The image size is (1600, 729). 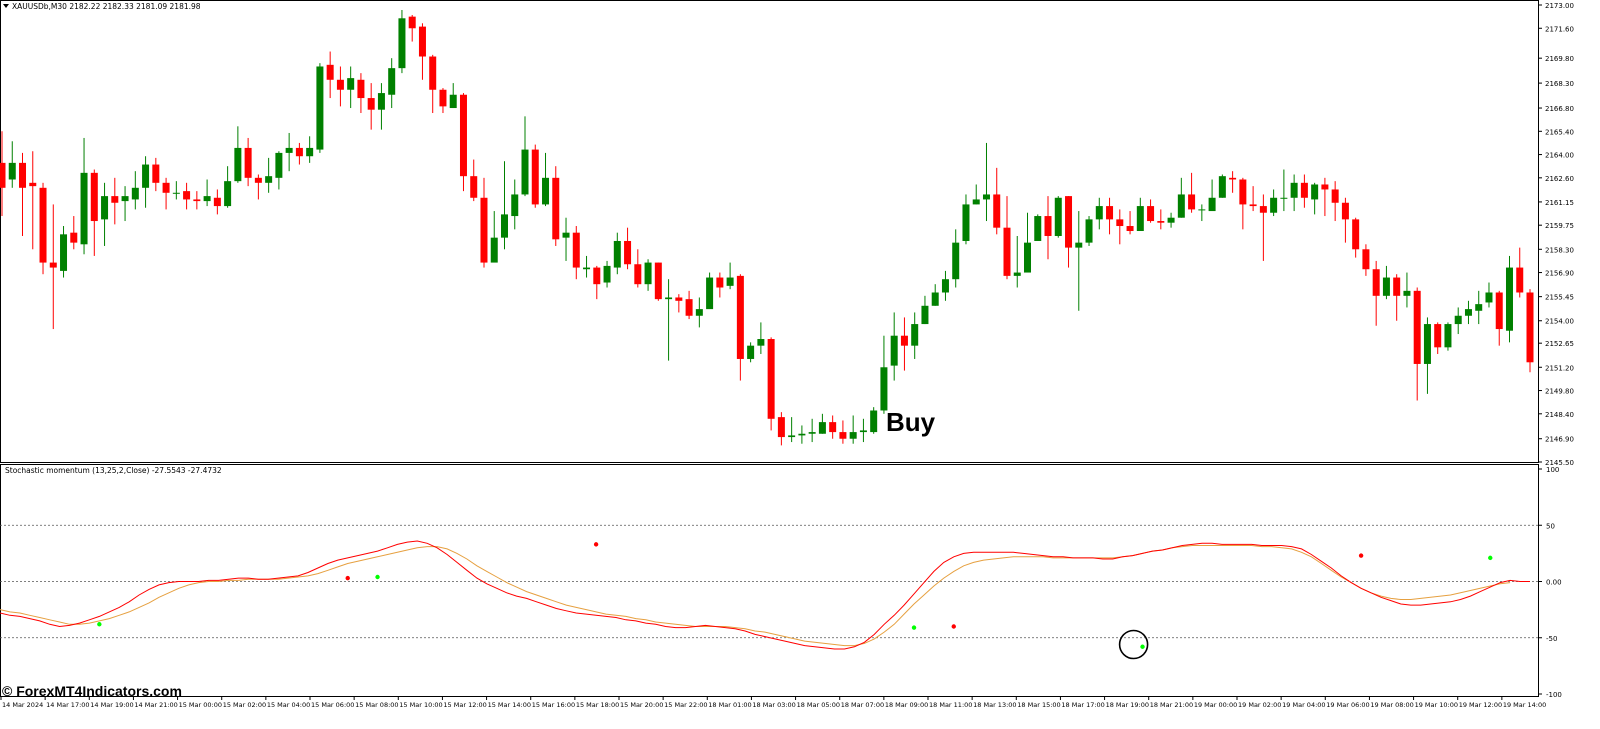 What do you see at coordinates (1391, 705) in the screenshot?
I see `time-tick-label: 19 Mar 08:00` at bounding box center [1391, 705].